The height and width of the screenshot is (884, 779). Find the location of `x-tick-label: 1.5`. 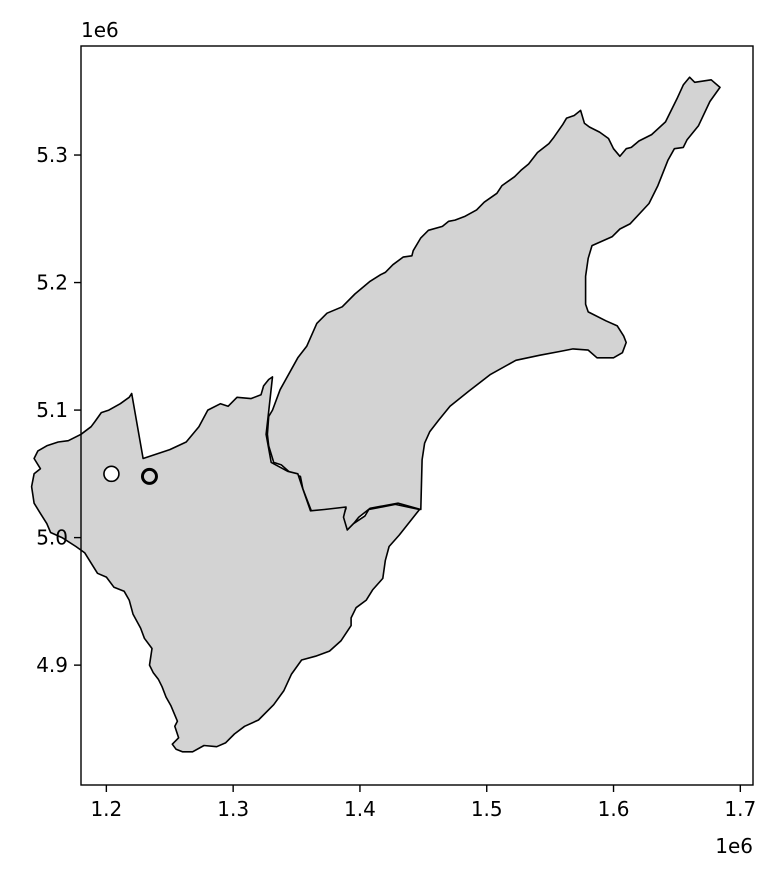

x-tick-label: 1.5 is located at coordinates (487, 809).